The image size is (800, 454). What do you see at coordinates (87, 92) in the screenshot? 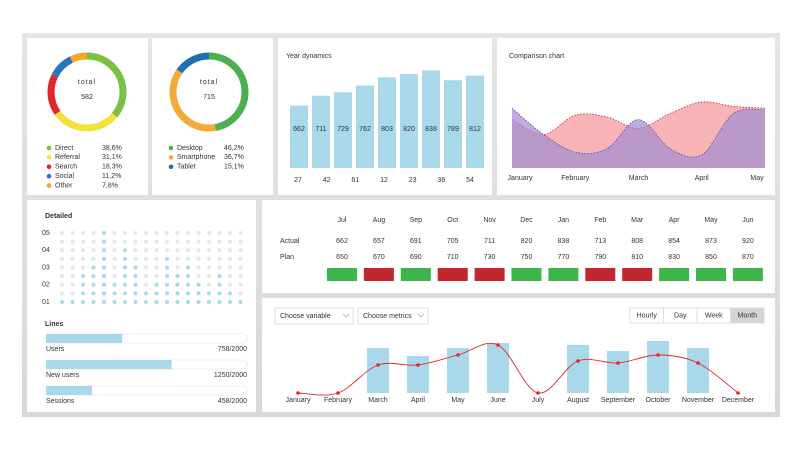
I see `donut-segment` at bounding box center [87, 92].